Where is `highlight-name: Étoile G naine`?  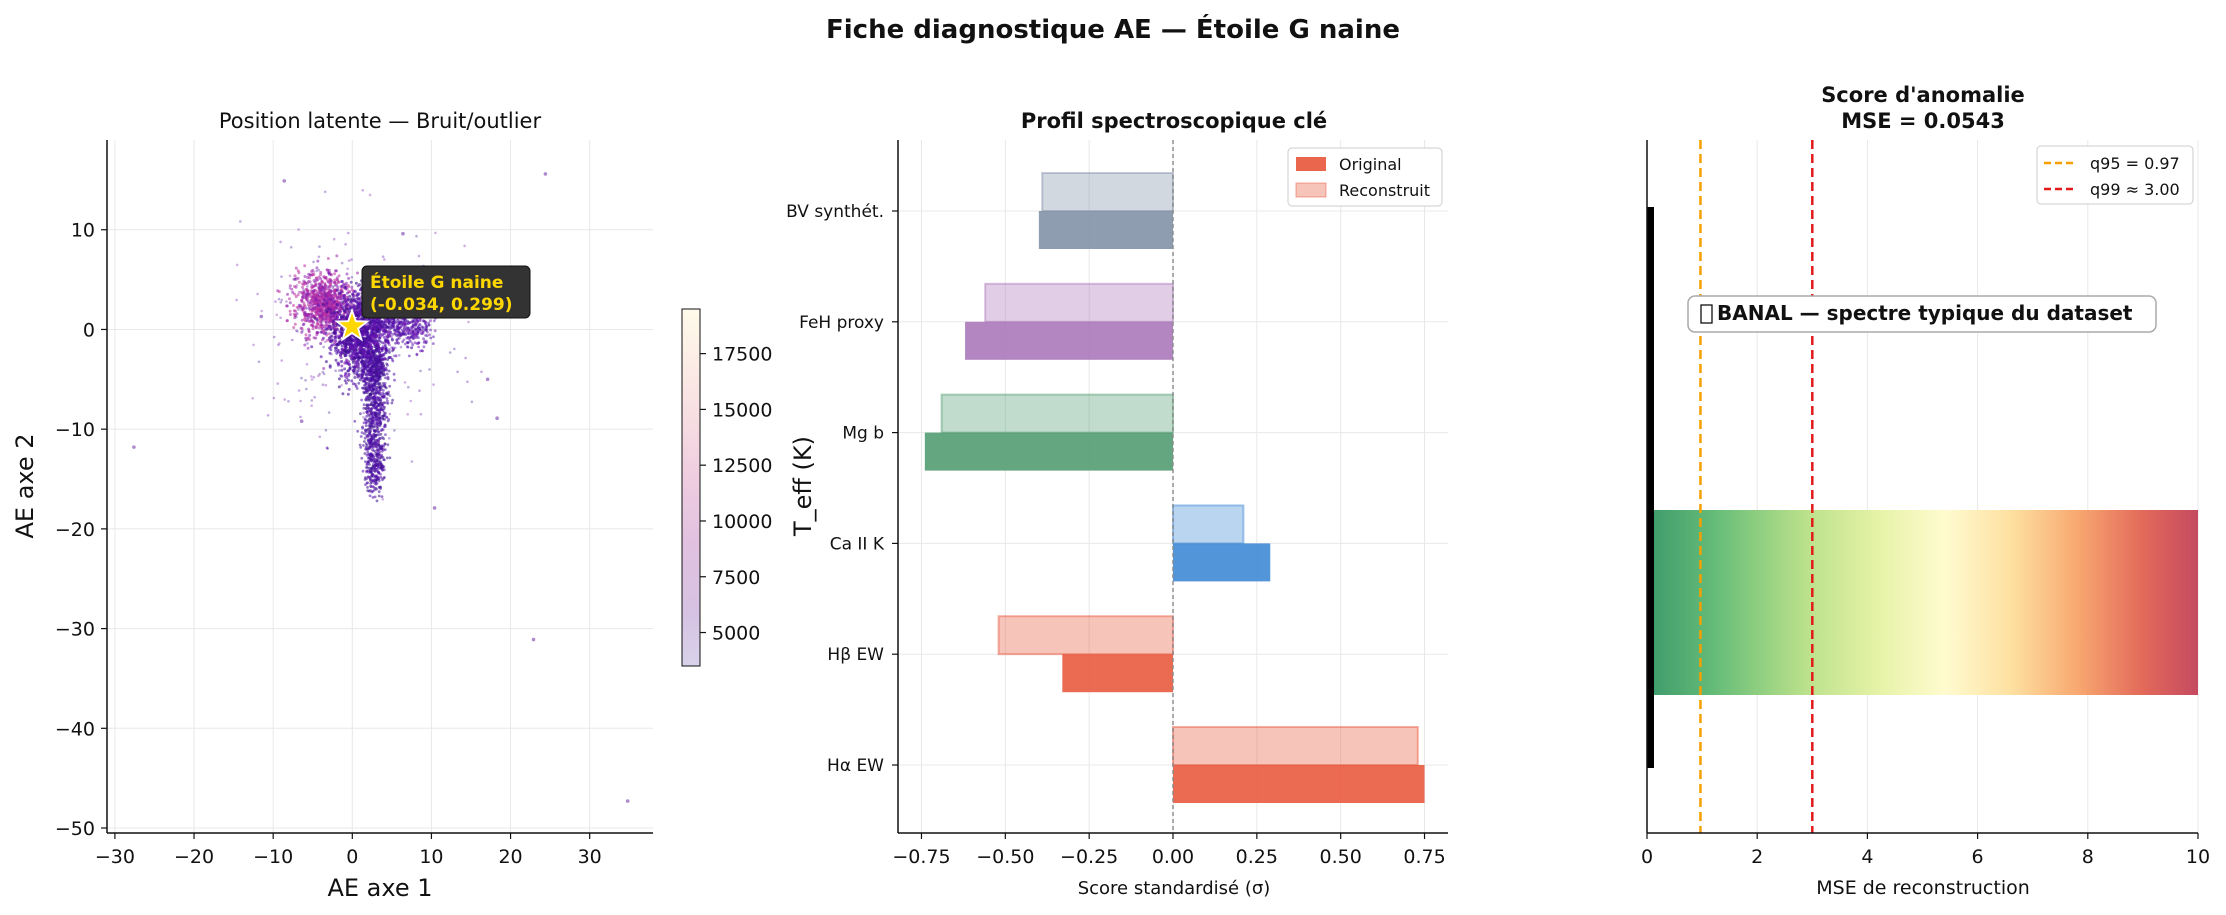 highlight-name: Étoile G naine is located at coordinates (436, 282).